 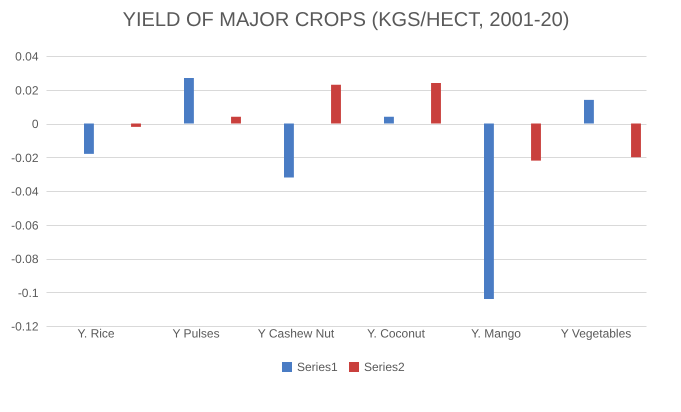 I want to click on x-tick-label: Y. Mango, so click(x=496, y=333).